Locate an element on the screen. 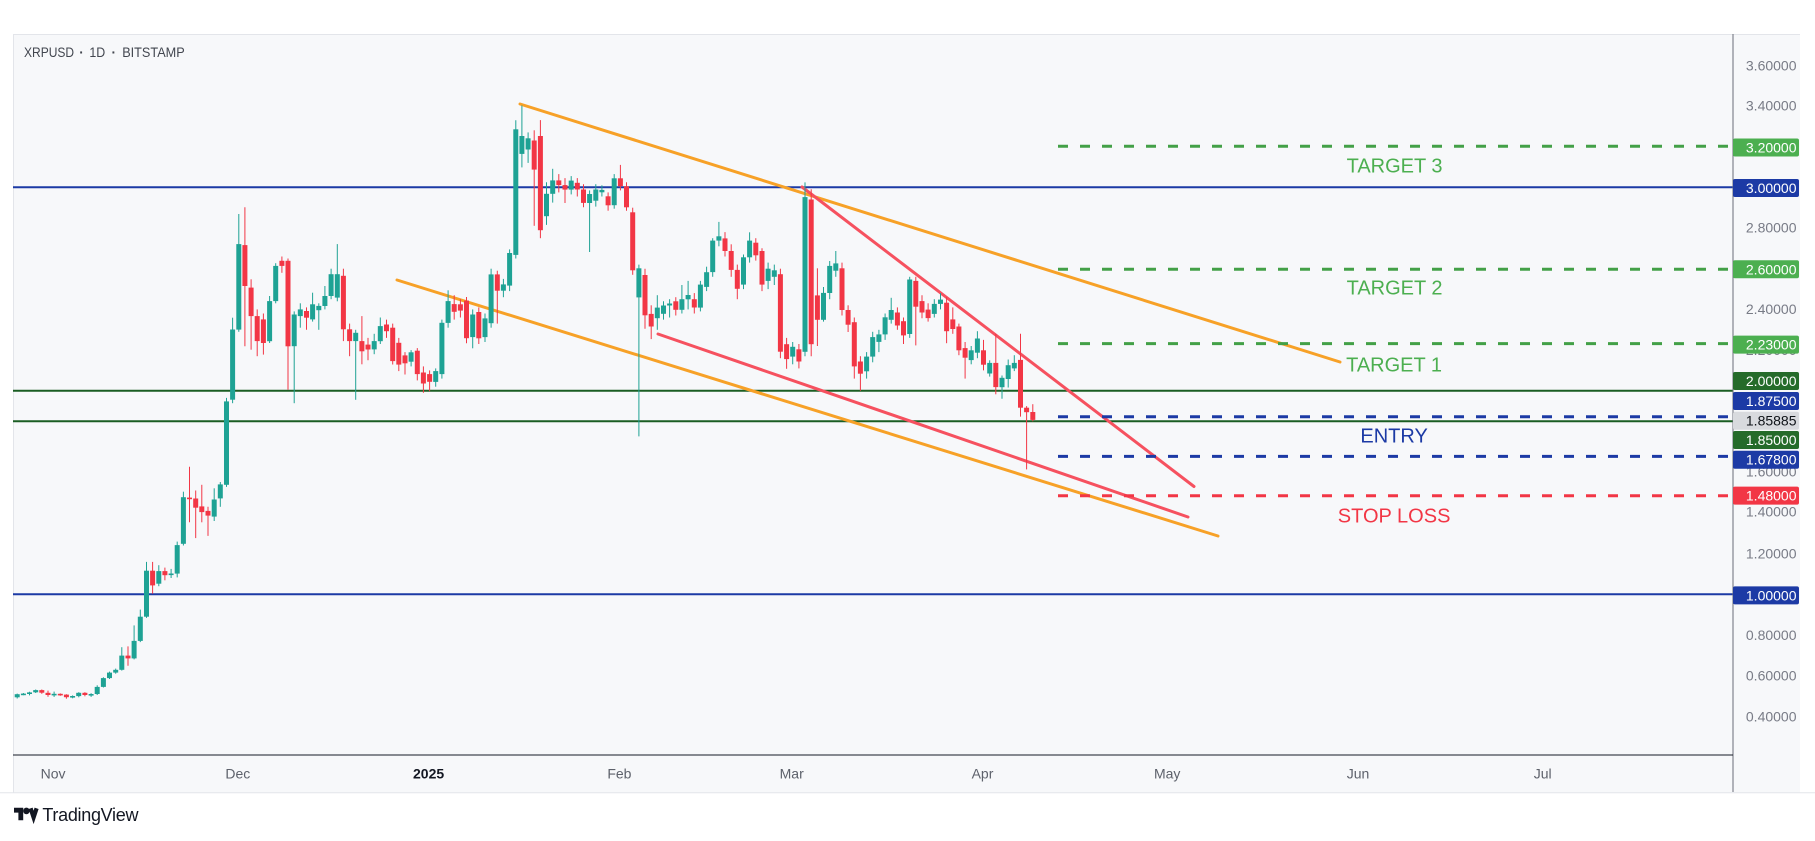 Image resolution: width=1815 pixels, height=841 pixels. svg-text: Jun is located at coordinates (1358, 774).